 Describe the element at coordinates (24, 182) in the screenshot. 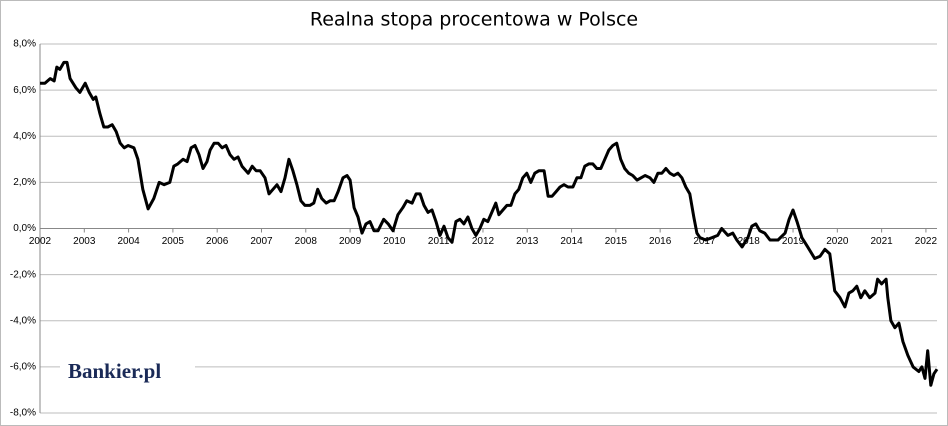

I see `y-tick-label: 2,0%` at that location.